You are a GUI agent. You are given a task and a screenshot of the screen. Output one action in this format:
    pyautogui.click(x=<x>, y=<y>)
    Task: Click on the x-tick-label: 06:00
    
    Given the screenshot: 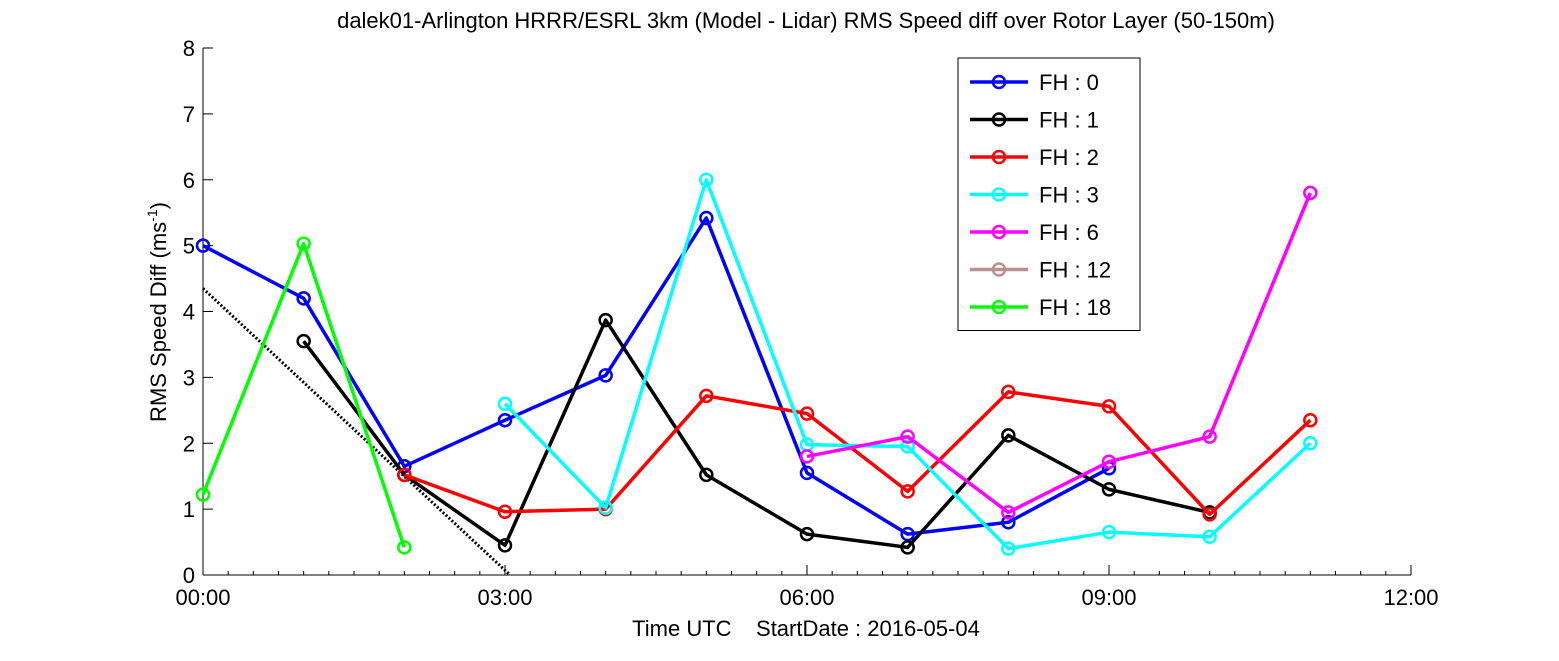 What is the action you would take?
    pyautogui.click(x=806, y=597)
    